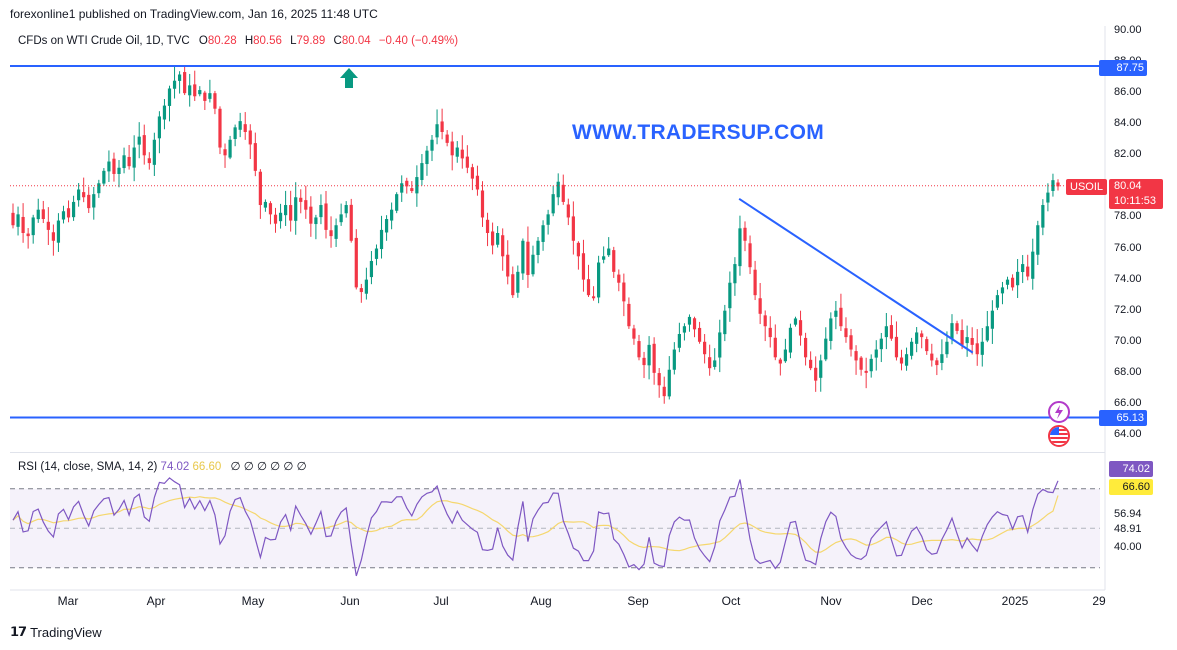 The height and width of the screenshot is (650, 1177). What do you see at coordinates (249, 41) in the screenshot?
I see `high-label: H` at bounding box center [249, 41].